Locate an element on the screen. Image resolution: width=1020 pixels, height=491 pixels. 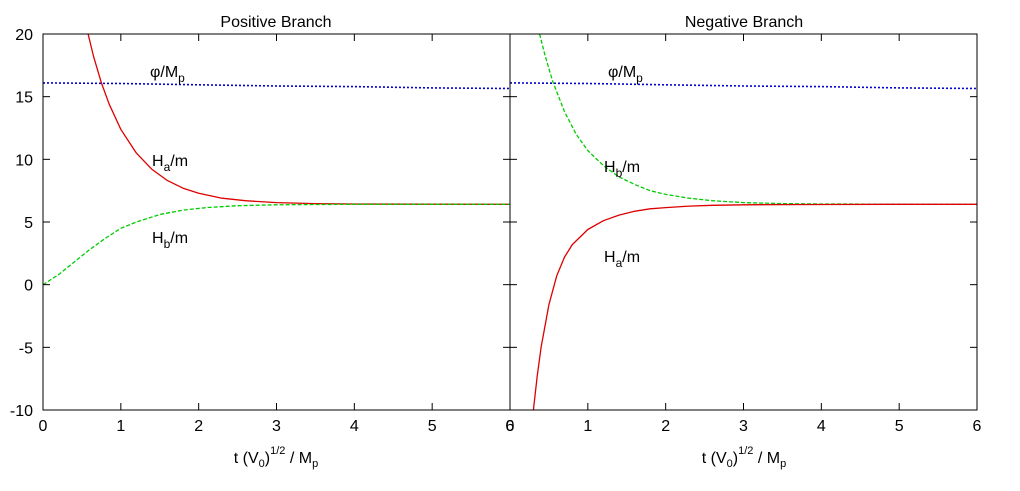
panel-title: Positive Branch is located at coordinates (275, 22).